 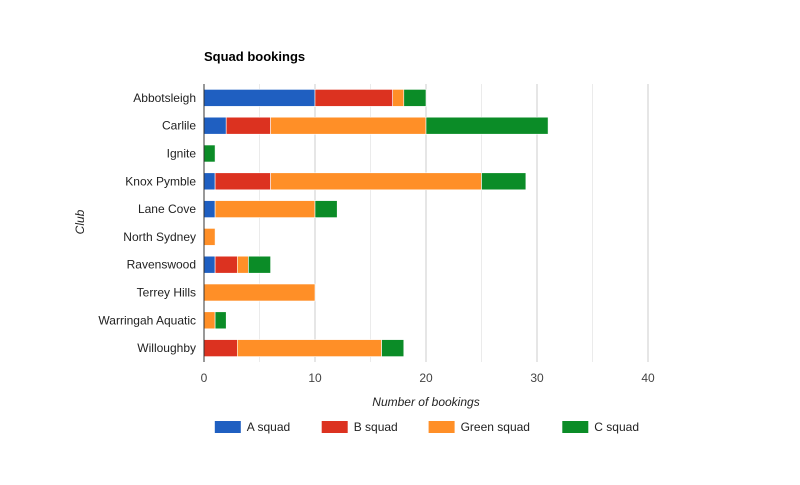 I want to click on x-tick-label: 10, so click(x=315, y=378).